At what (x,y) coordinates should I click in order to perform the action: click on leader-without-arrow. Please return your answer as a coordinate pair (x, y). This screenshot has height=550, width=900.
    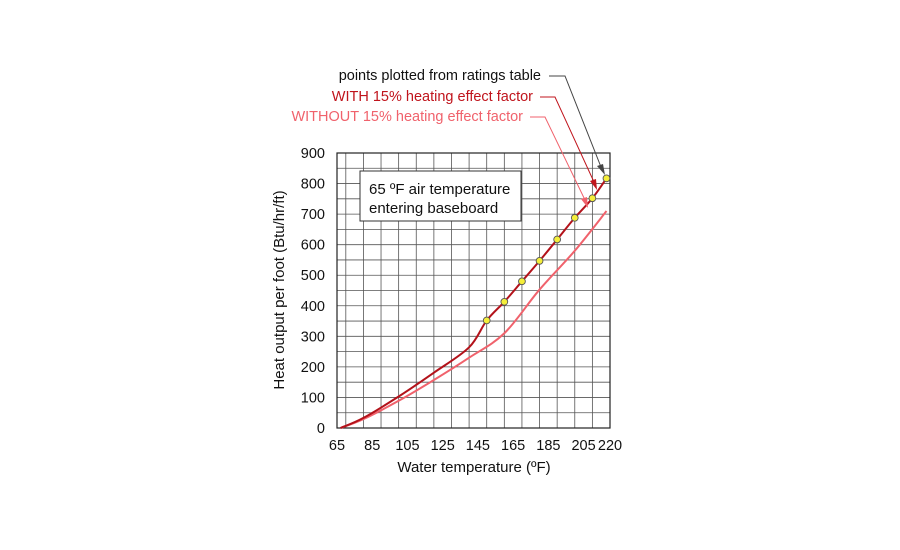
    Looking at the image, I should click on (584, 202).